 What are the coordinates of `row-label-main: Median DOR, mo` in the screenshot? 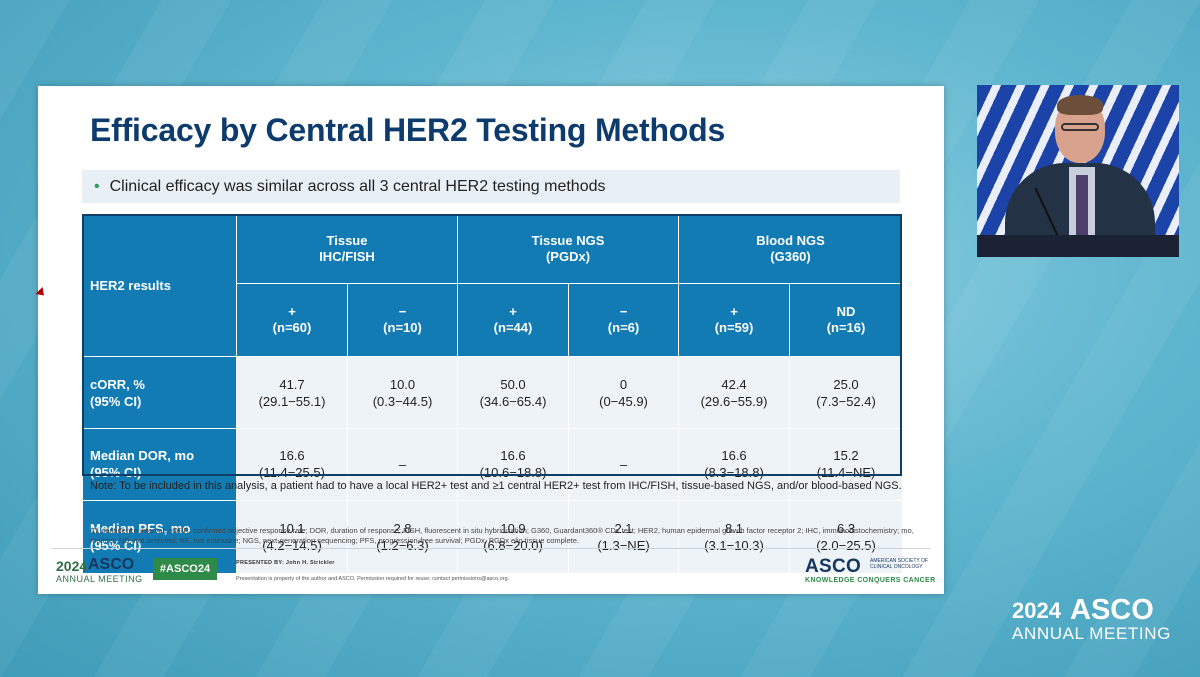 It's located at (142, 456).